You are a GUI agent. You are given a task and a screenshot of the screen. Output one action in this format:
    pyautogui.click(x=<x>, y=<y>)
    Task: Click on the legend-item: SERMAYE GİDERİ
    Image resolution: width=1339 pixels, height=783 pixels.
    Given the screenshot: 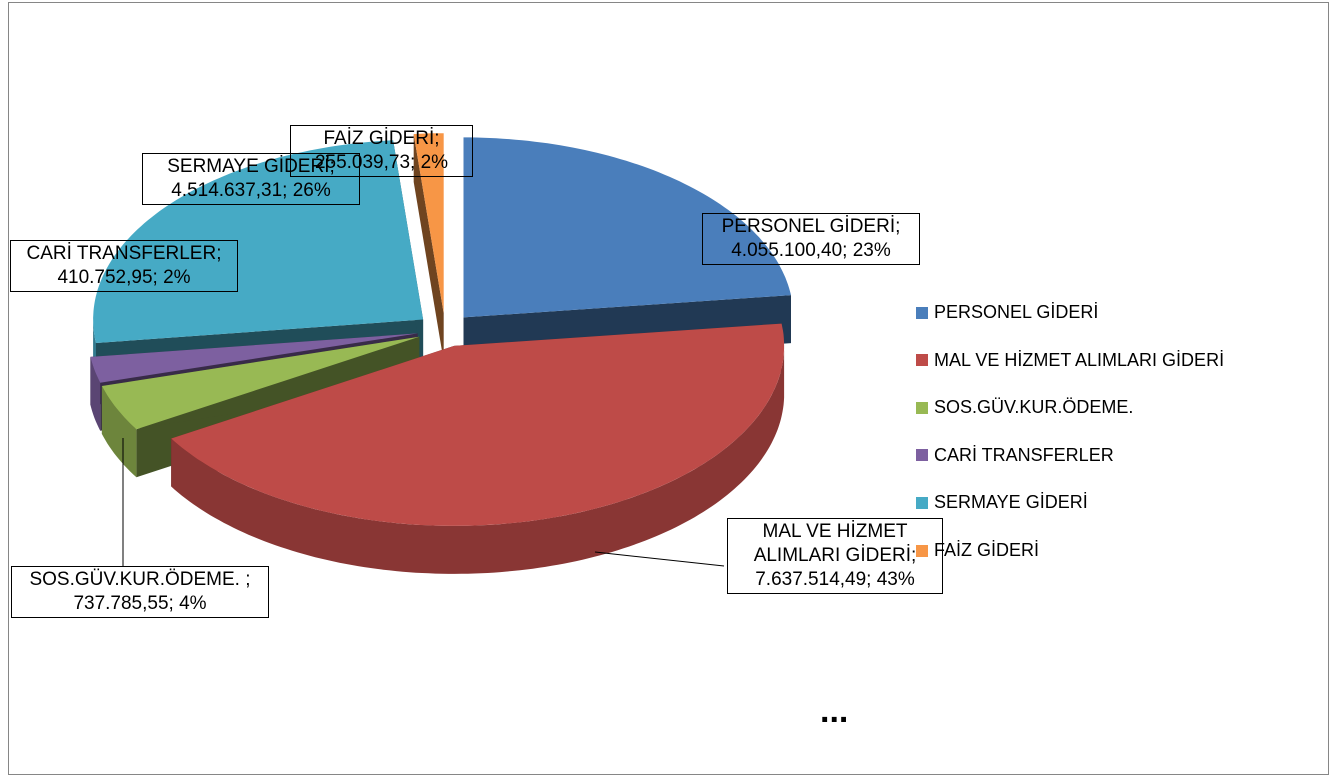 What is the action you would take?
    pyautogui.click(x=1002, y=502)
    